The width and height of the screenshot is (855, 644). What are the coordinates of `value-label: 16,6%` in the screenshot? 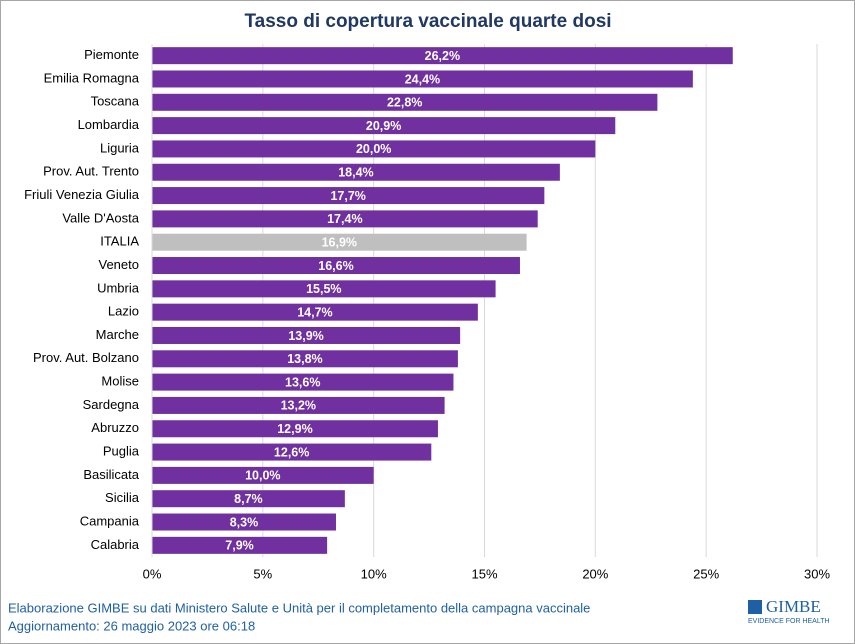 It's located at (335, 266).